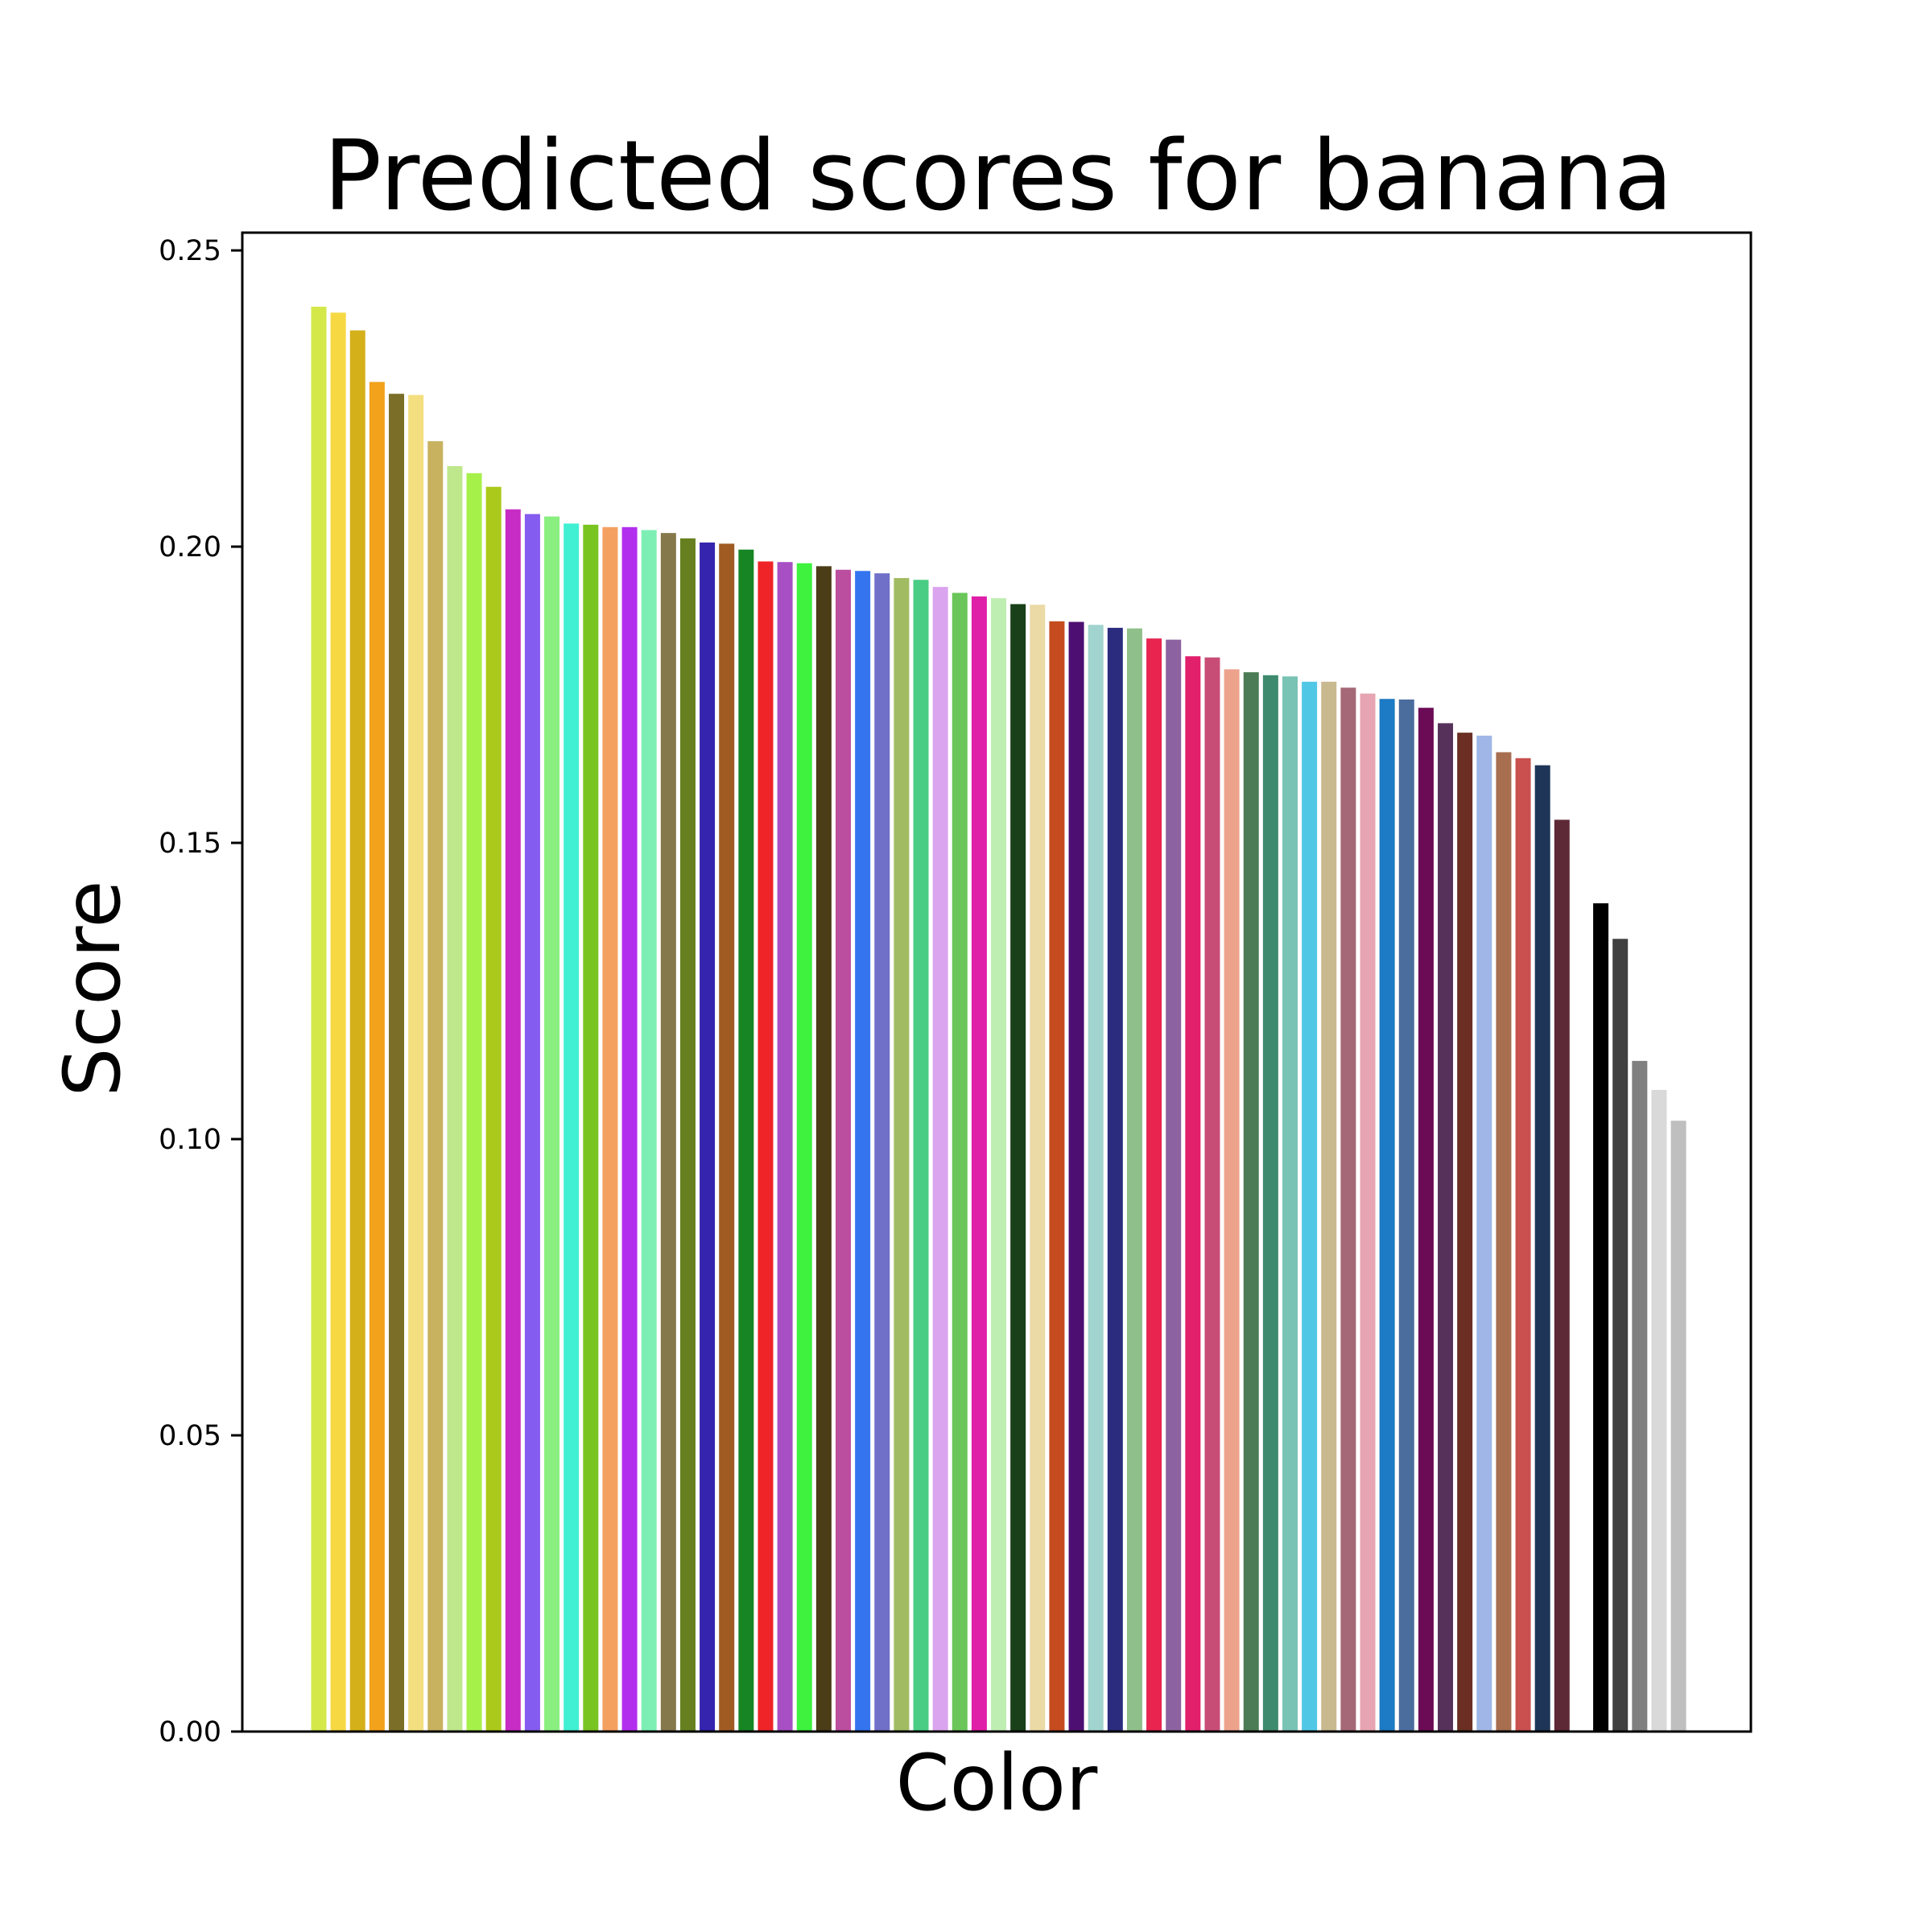 The width and height of the screenshot is (1932, 1932). I want to click on y-axis-ticks: 0.00 0.05 0.10 0.15 0.20 0.25, so click(200, 991).